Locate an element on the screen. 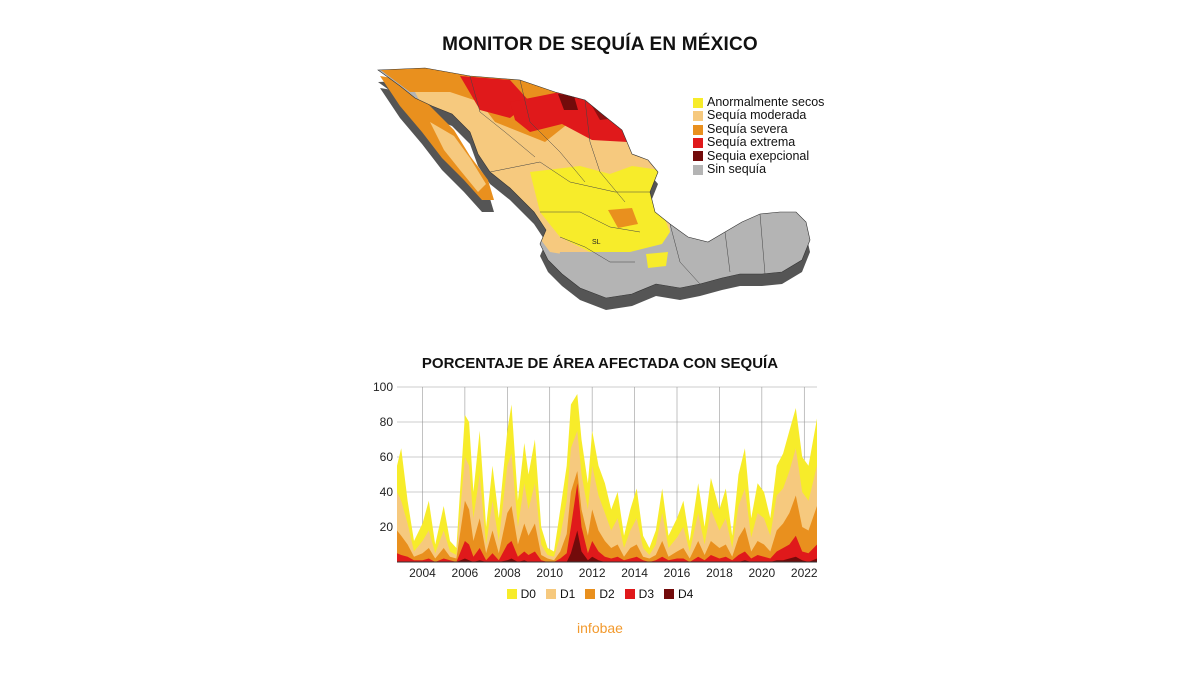  series-area-d3 is located at coordinates (607, 522).